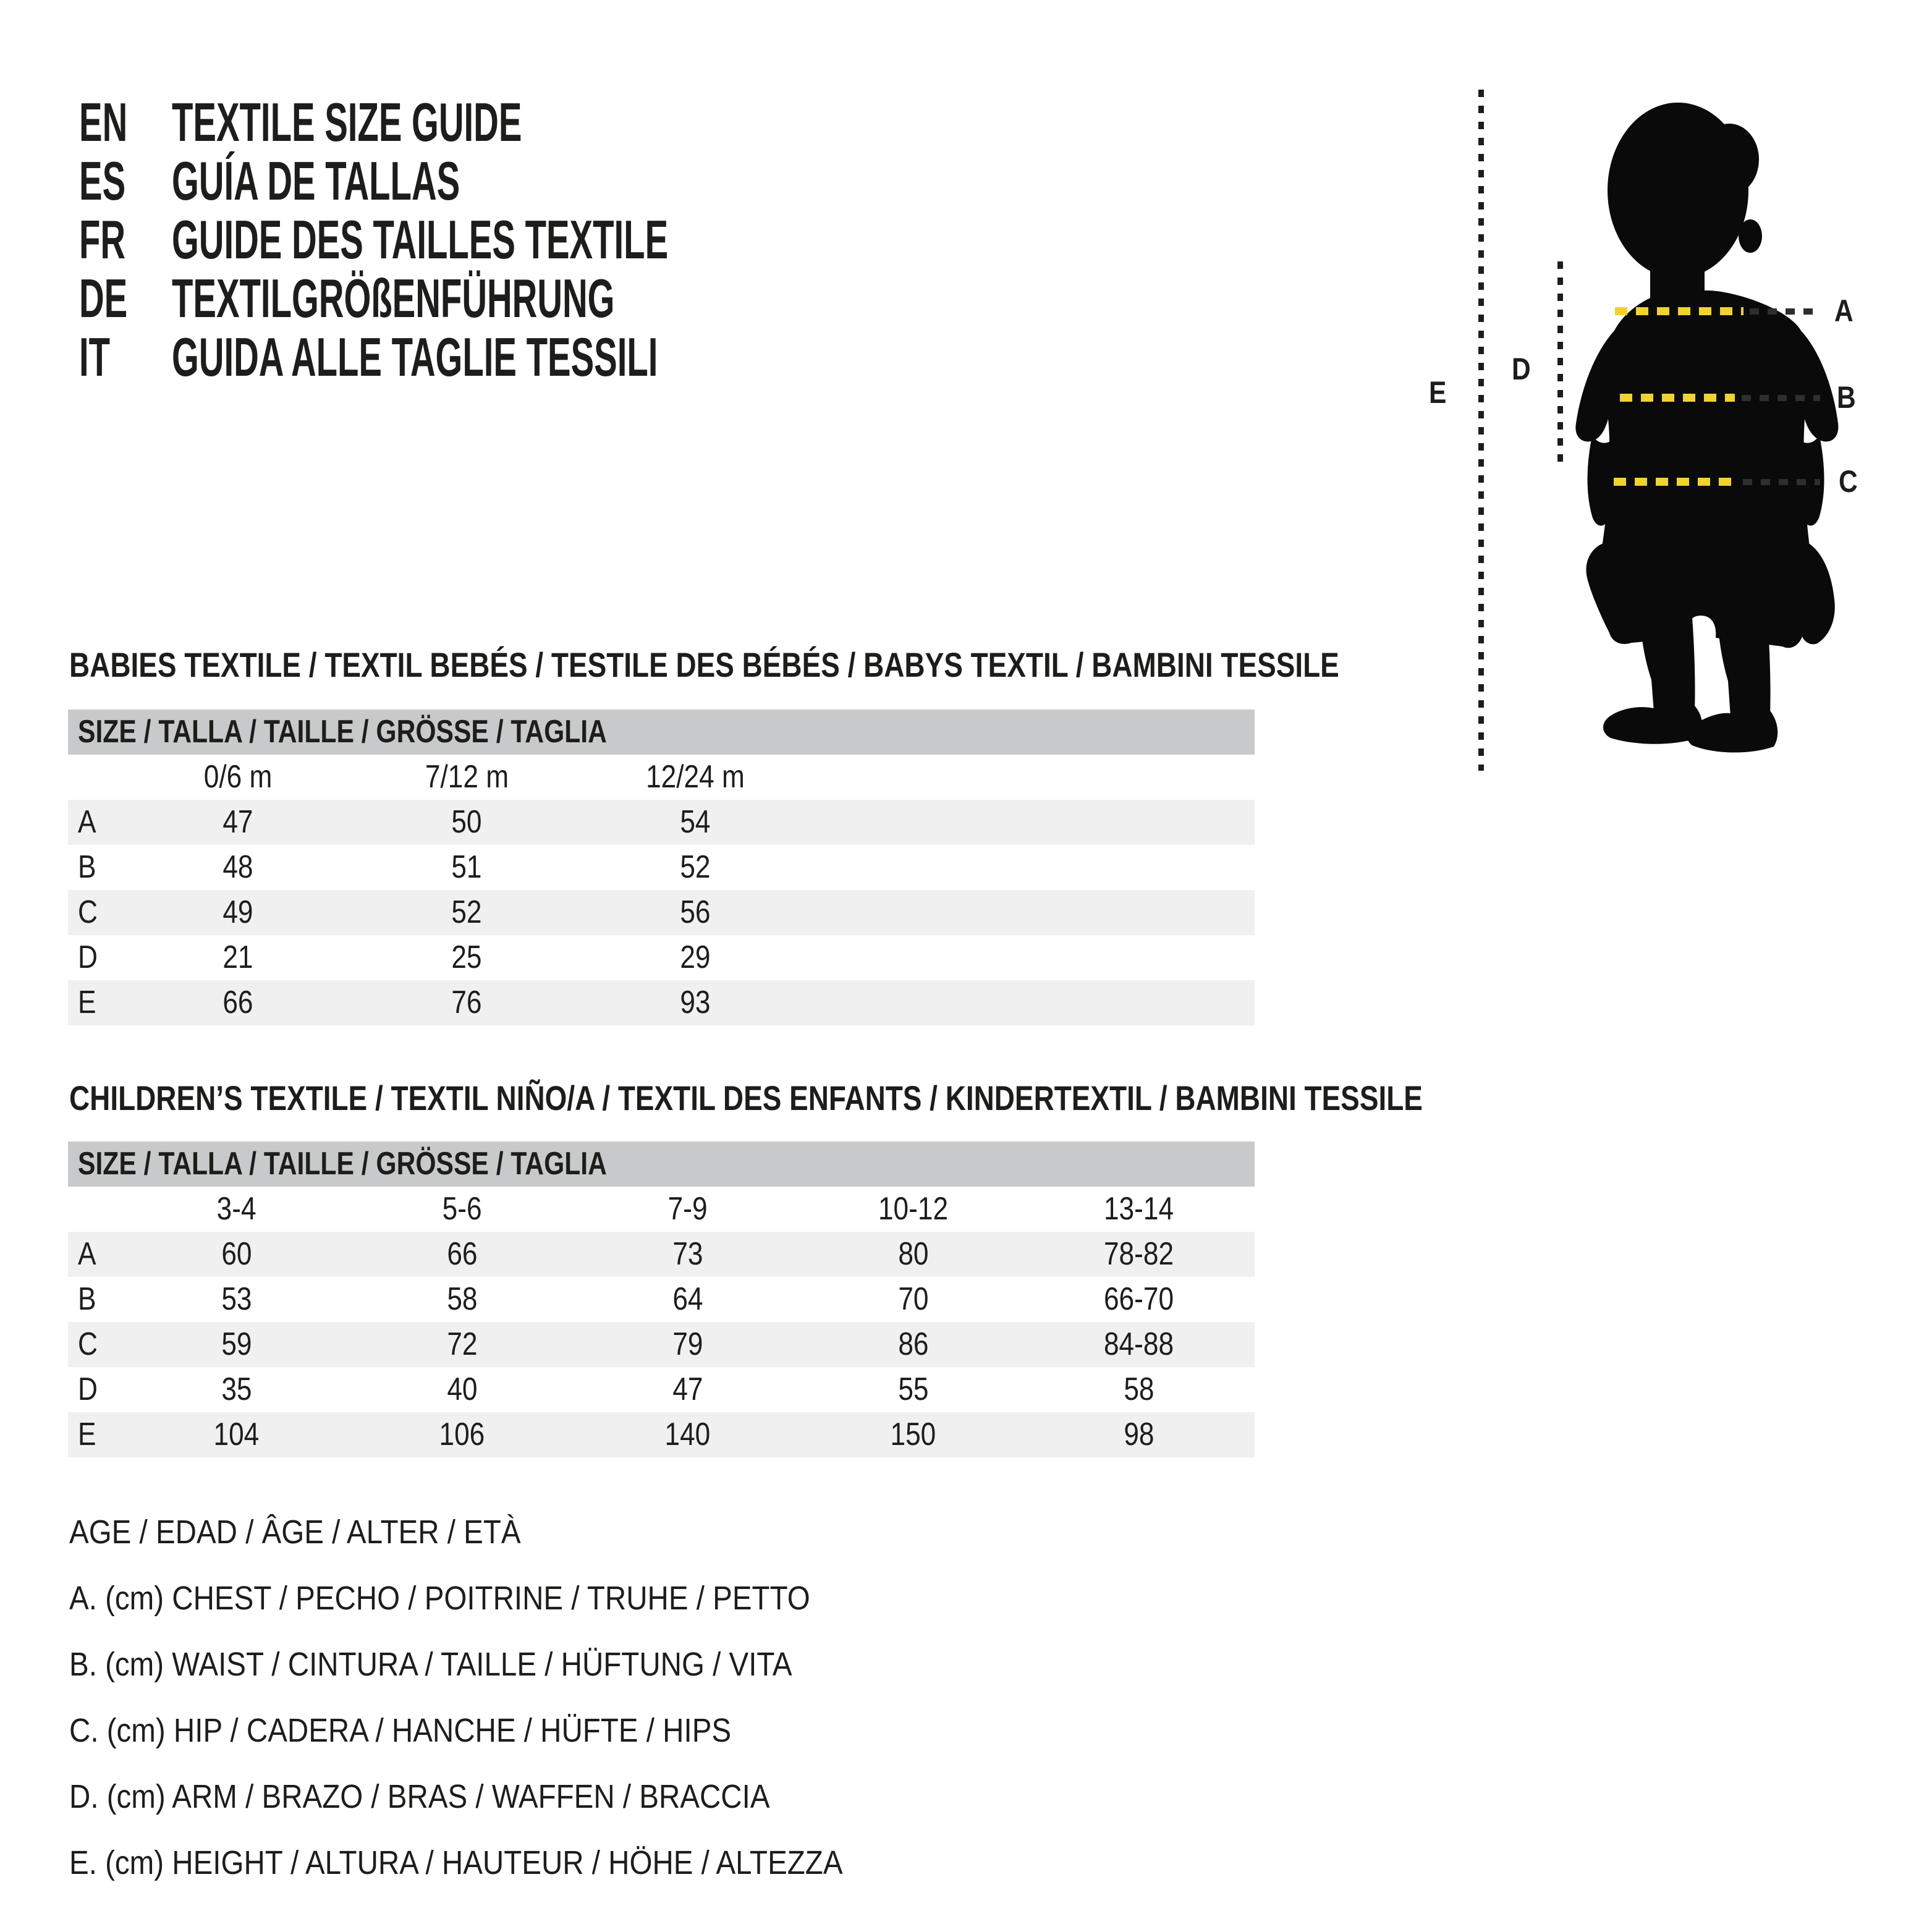 This screenshot has height=1932, width=1932. What do you see at coordinates (661, 1344) in the screenshot?
I see `table-row: C 59 72 79 86 84-88` at bounding box center [661, 1344].